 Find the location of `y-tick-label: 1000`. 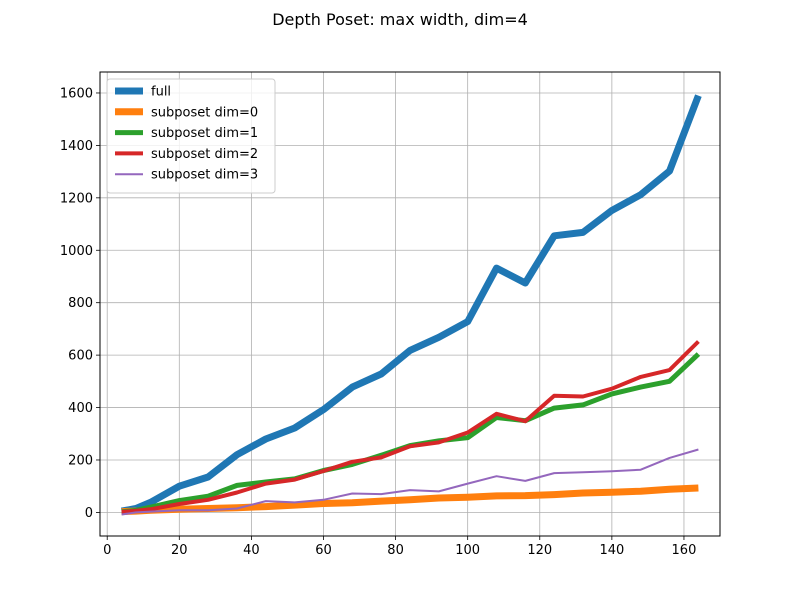

y-tick-label: 1000 is located at coordinates (76, 251).